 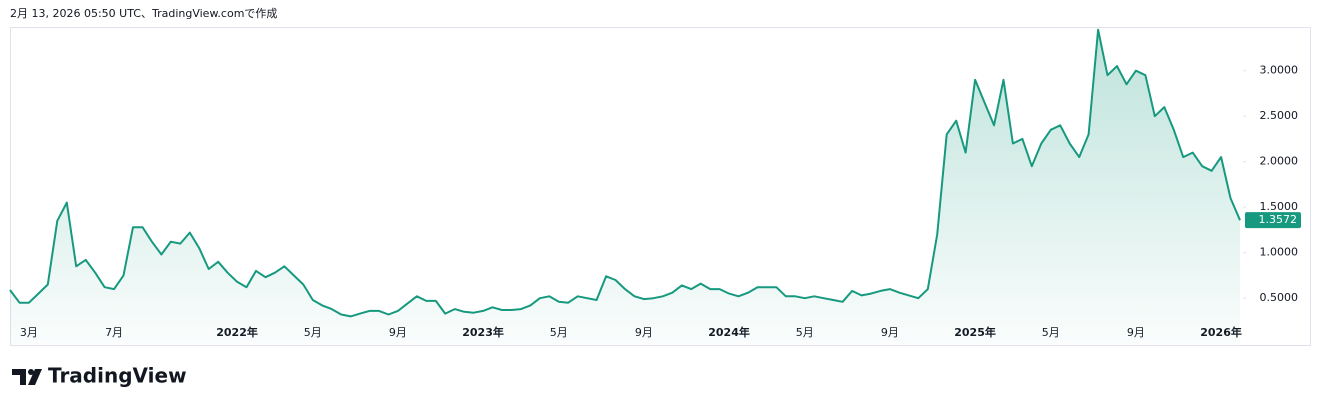 I want to click on y-tick-label: 2.0000, so click(x=1279, y=161).